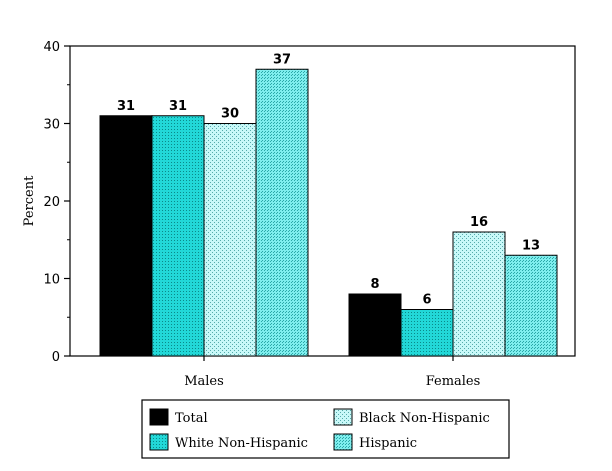 The width and height of the screenshot is (612, 471). Describe the element at coordinates (241, 443) in the screenshot. I see `legend-label: White Non-Hispanic` at that location.